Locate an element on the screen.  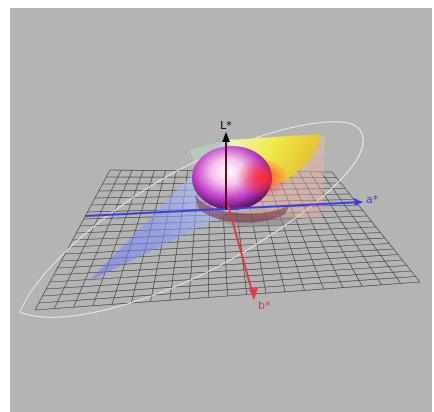
b-axis is located at coordinates (240, 250).